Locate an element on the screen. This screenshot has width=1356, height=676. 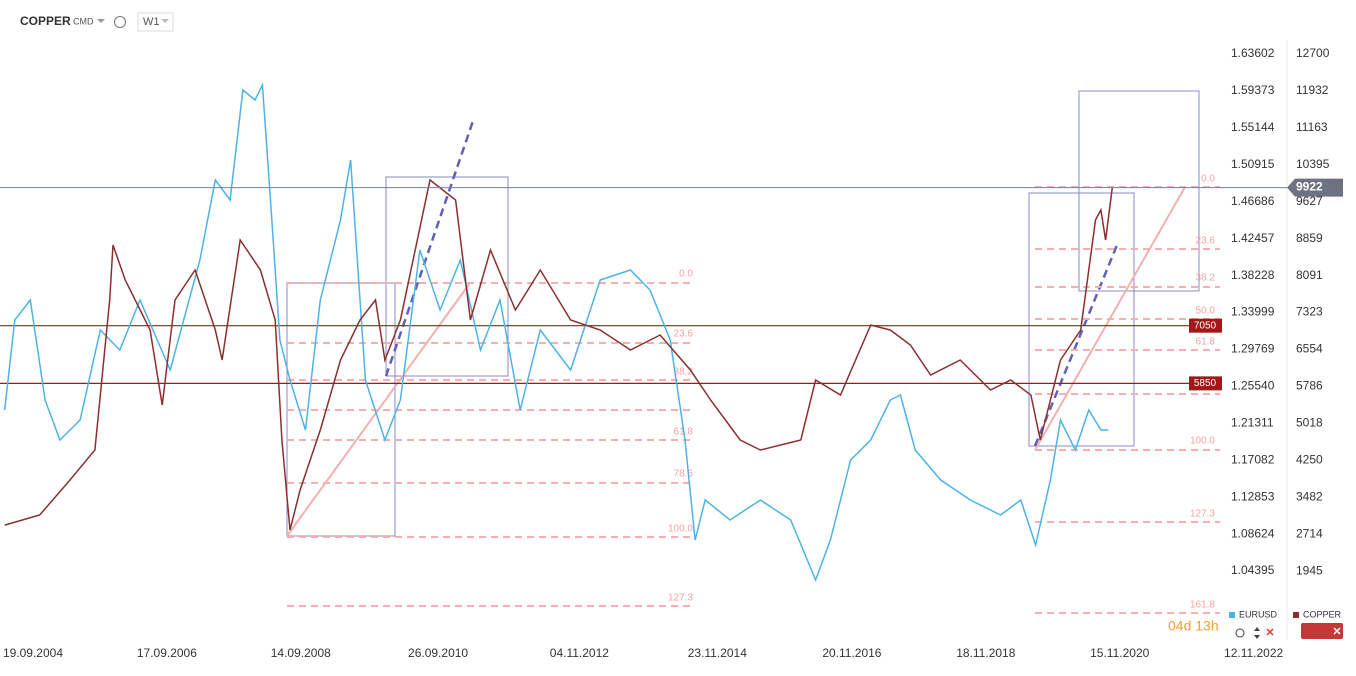
y2-tick-label: 1.63602 is located at coordinates (1253, 53).